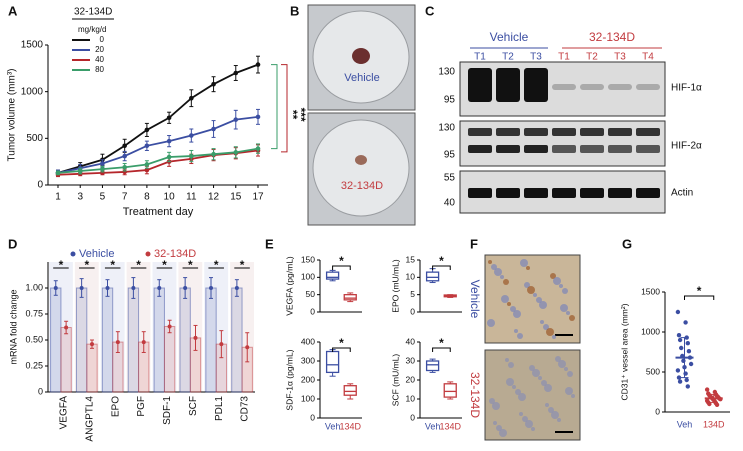 This screenshot has height=451, width=743. Describe the element at coordinates (12, 115) in the screenshot. I see `y-axis-label: Tumor volume (mm³)` at that location.